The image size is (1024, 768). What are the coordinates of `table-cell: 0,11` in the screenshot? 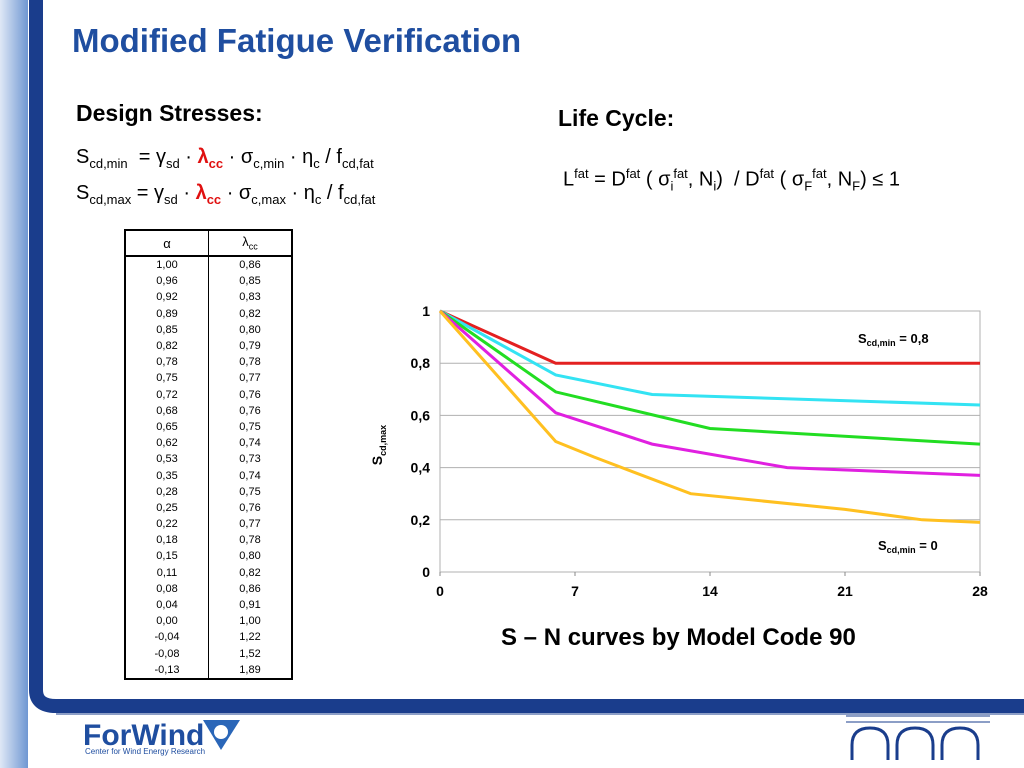 It's located at (167, 572).